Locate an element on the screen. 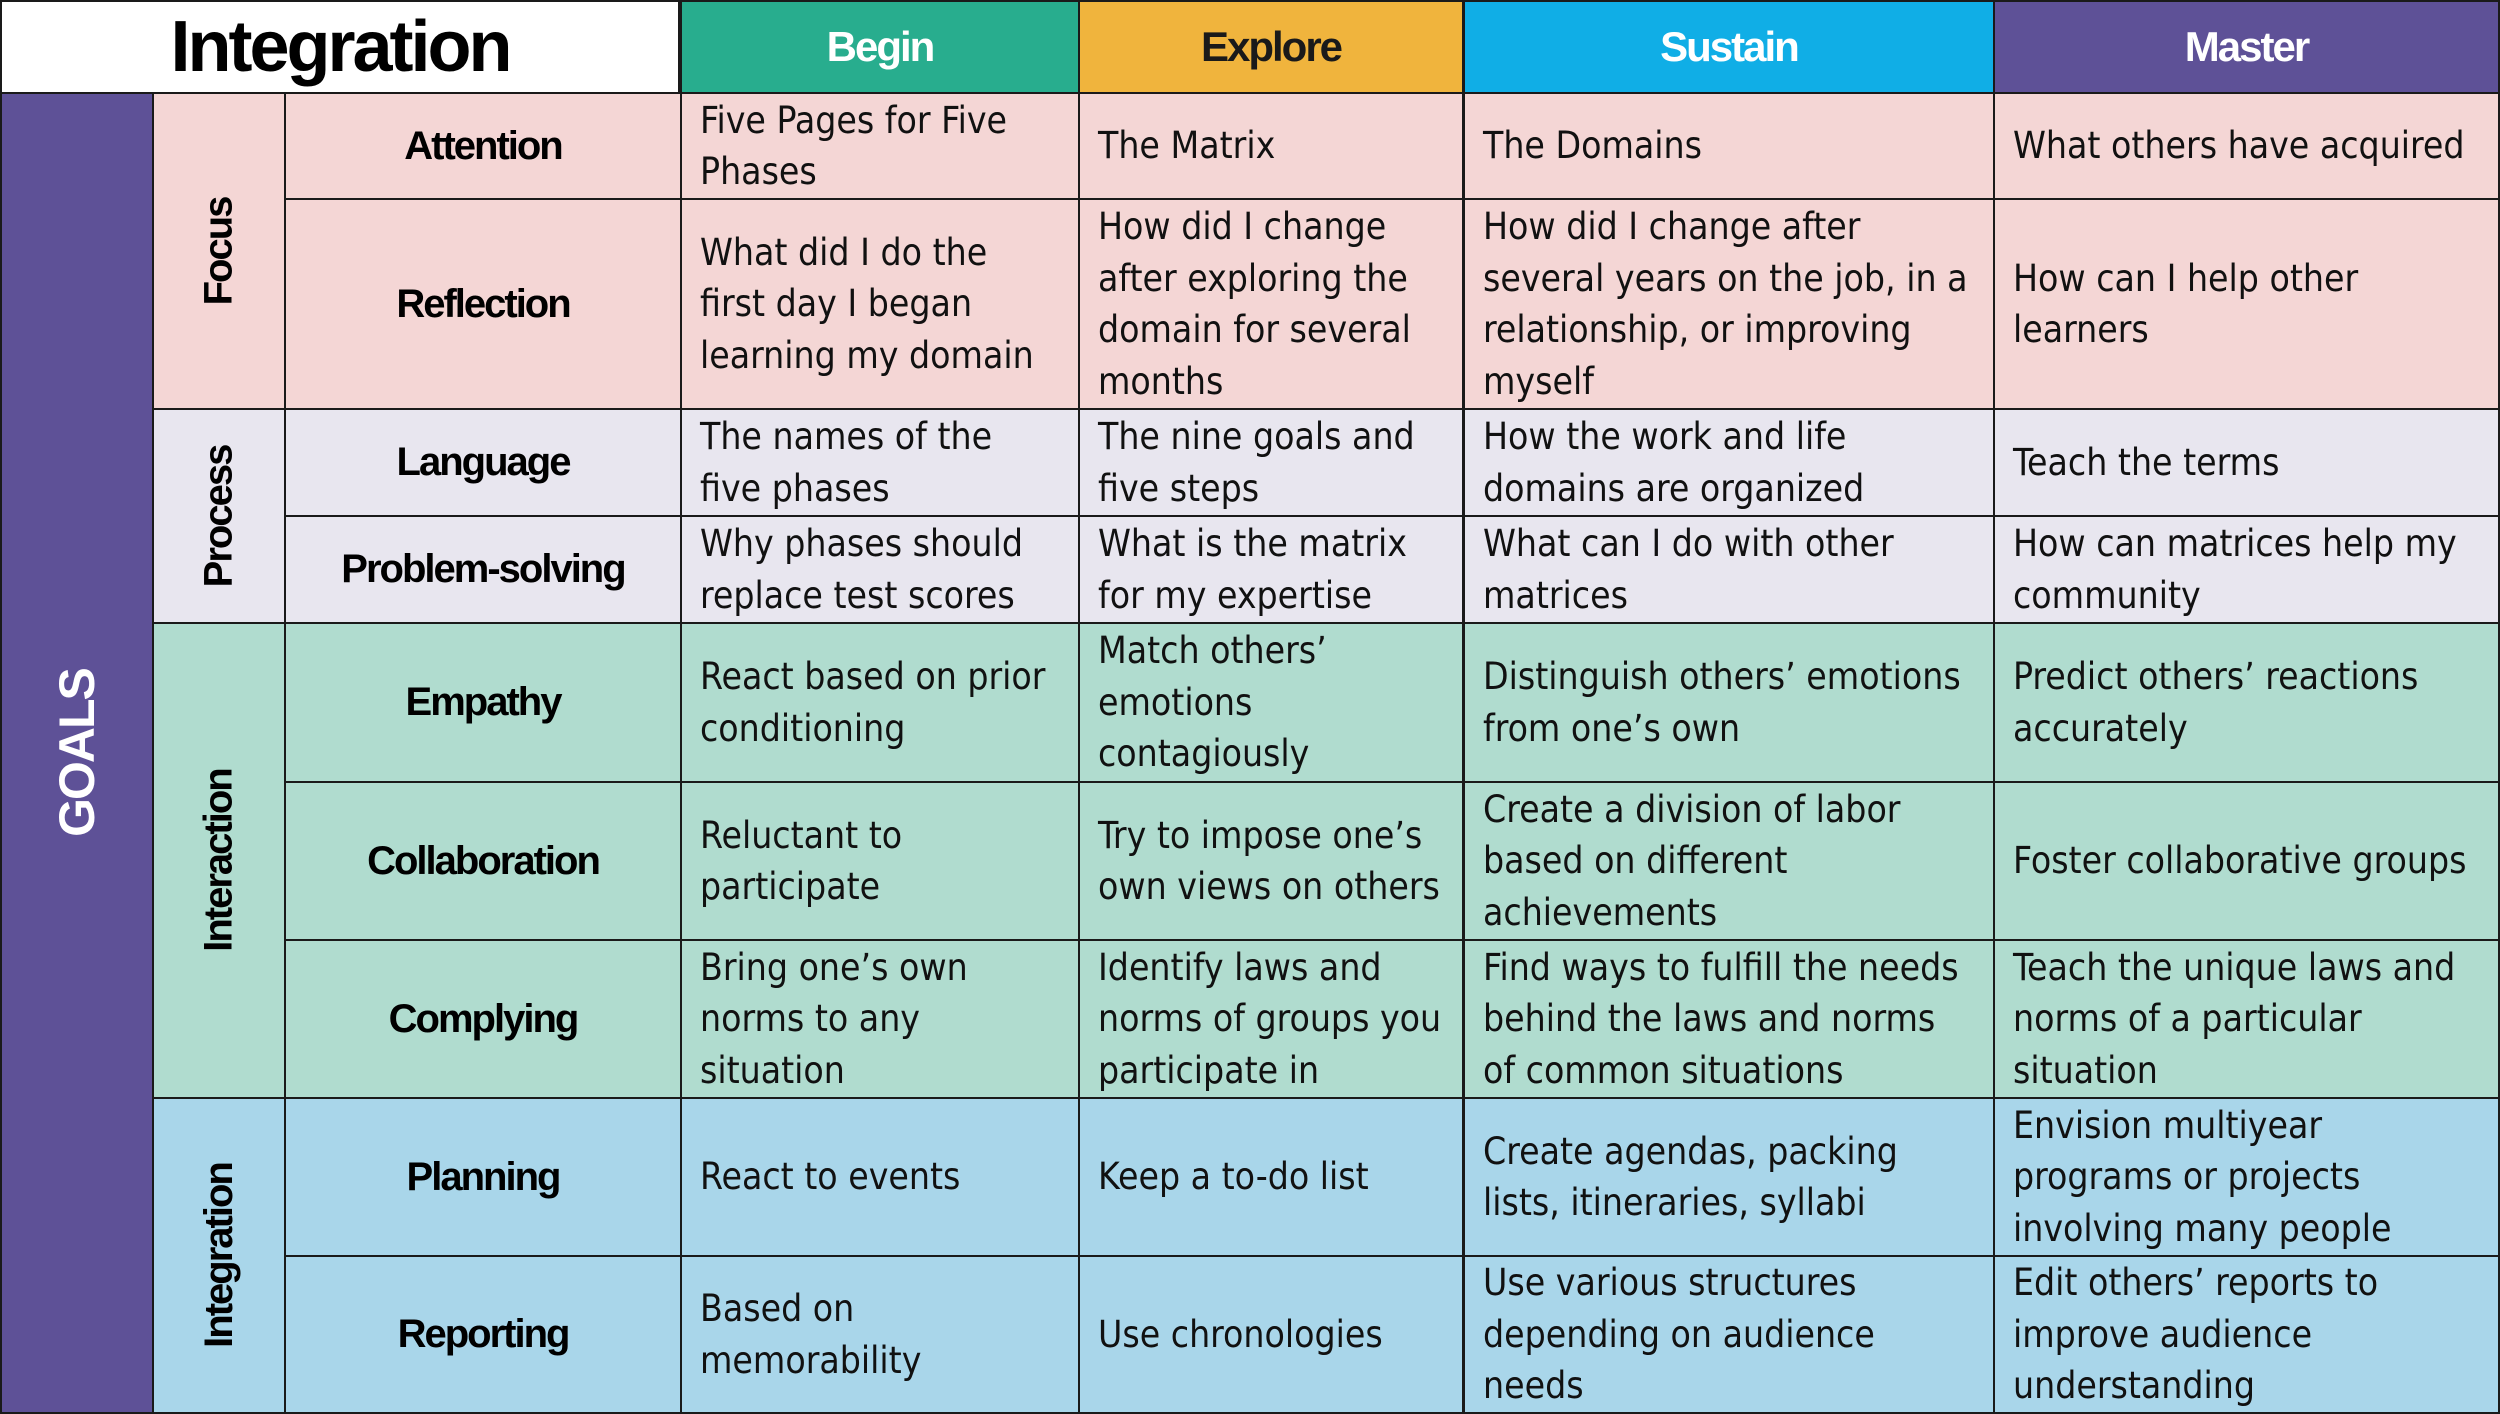  phase-header-explore: Explore is located at coordinates (1271, 47).